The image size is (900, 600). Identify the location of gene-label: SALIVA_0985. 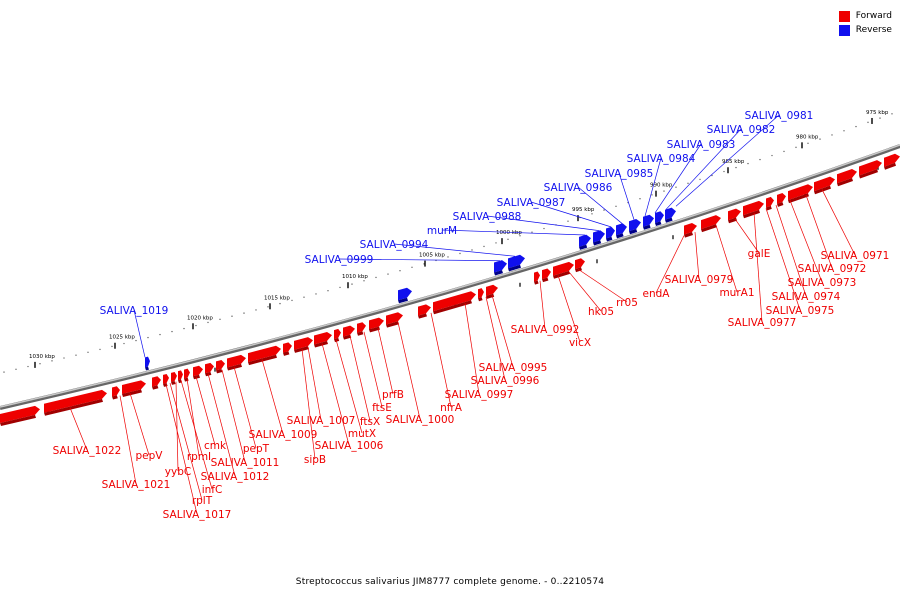
(619, 194).